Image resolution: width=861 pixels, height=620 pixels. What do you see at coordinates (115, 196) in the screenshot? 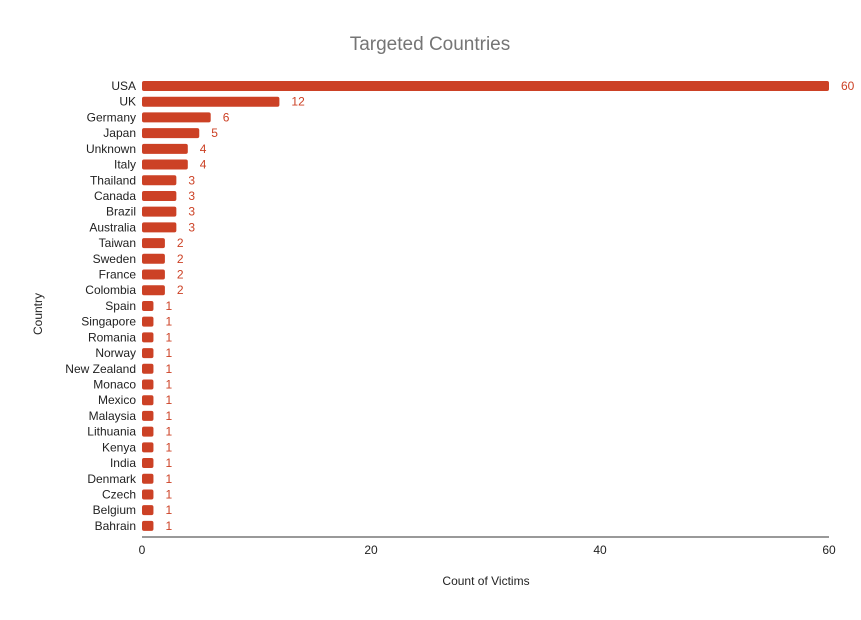
I see `category-label-canada: Canada` at bounding box center [115, 196].